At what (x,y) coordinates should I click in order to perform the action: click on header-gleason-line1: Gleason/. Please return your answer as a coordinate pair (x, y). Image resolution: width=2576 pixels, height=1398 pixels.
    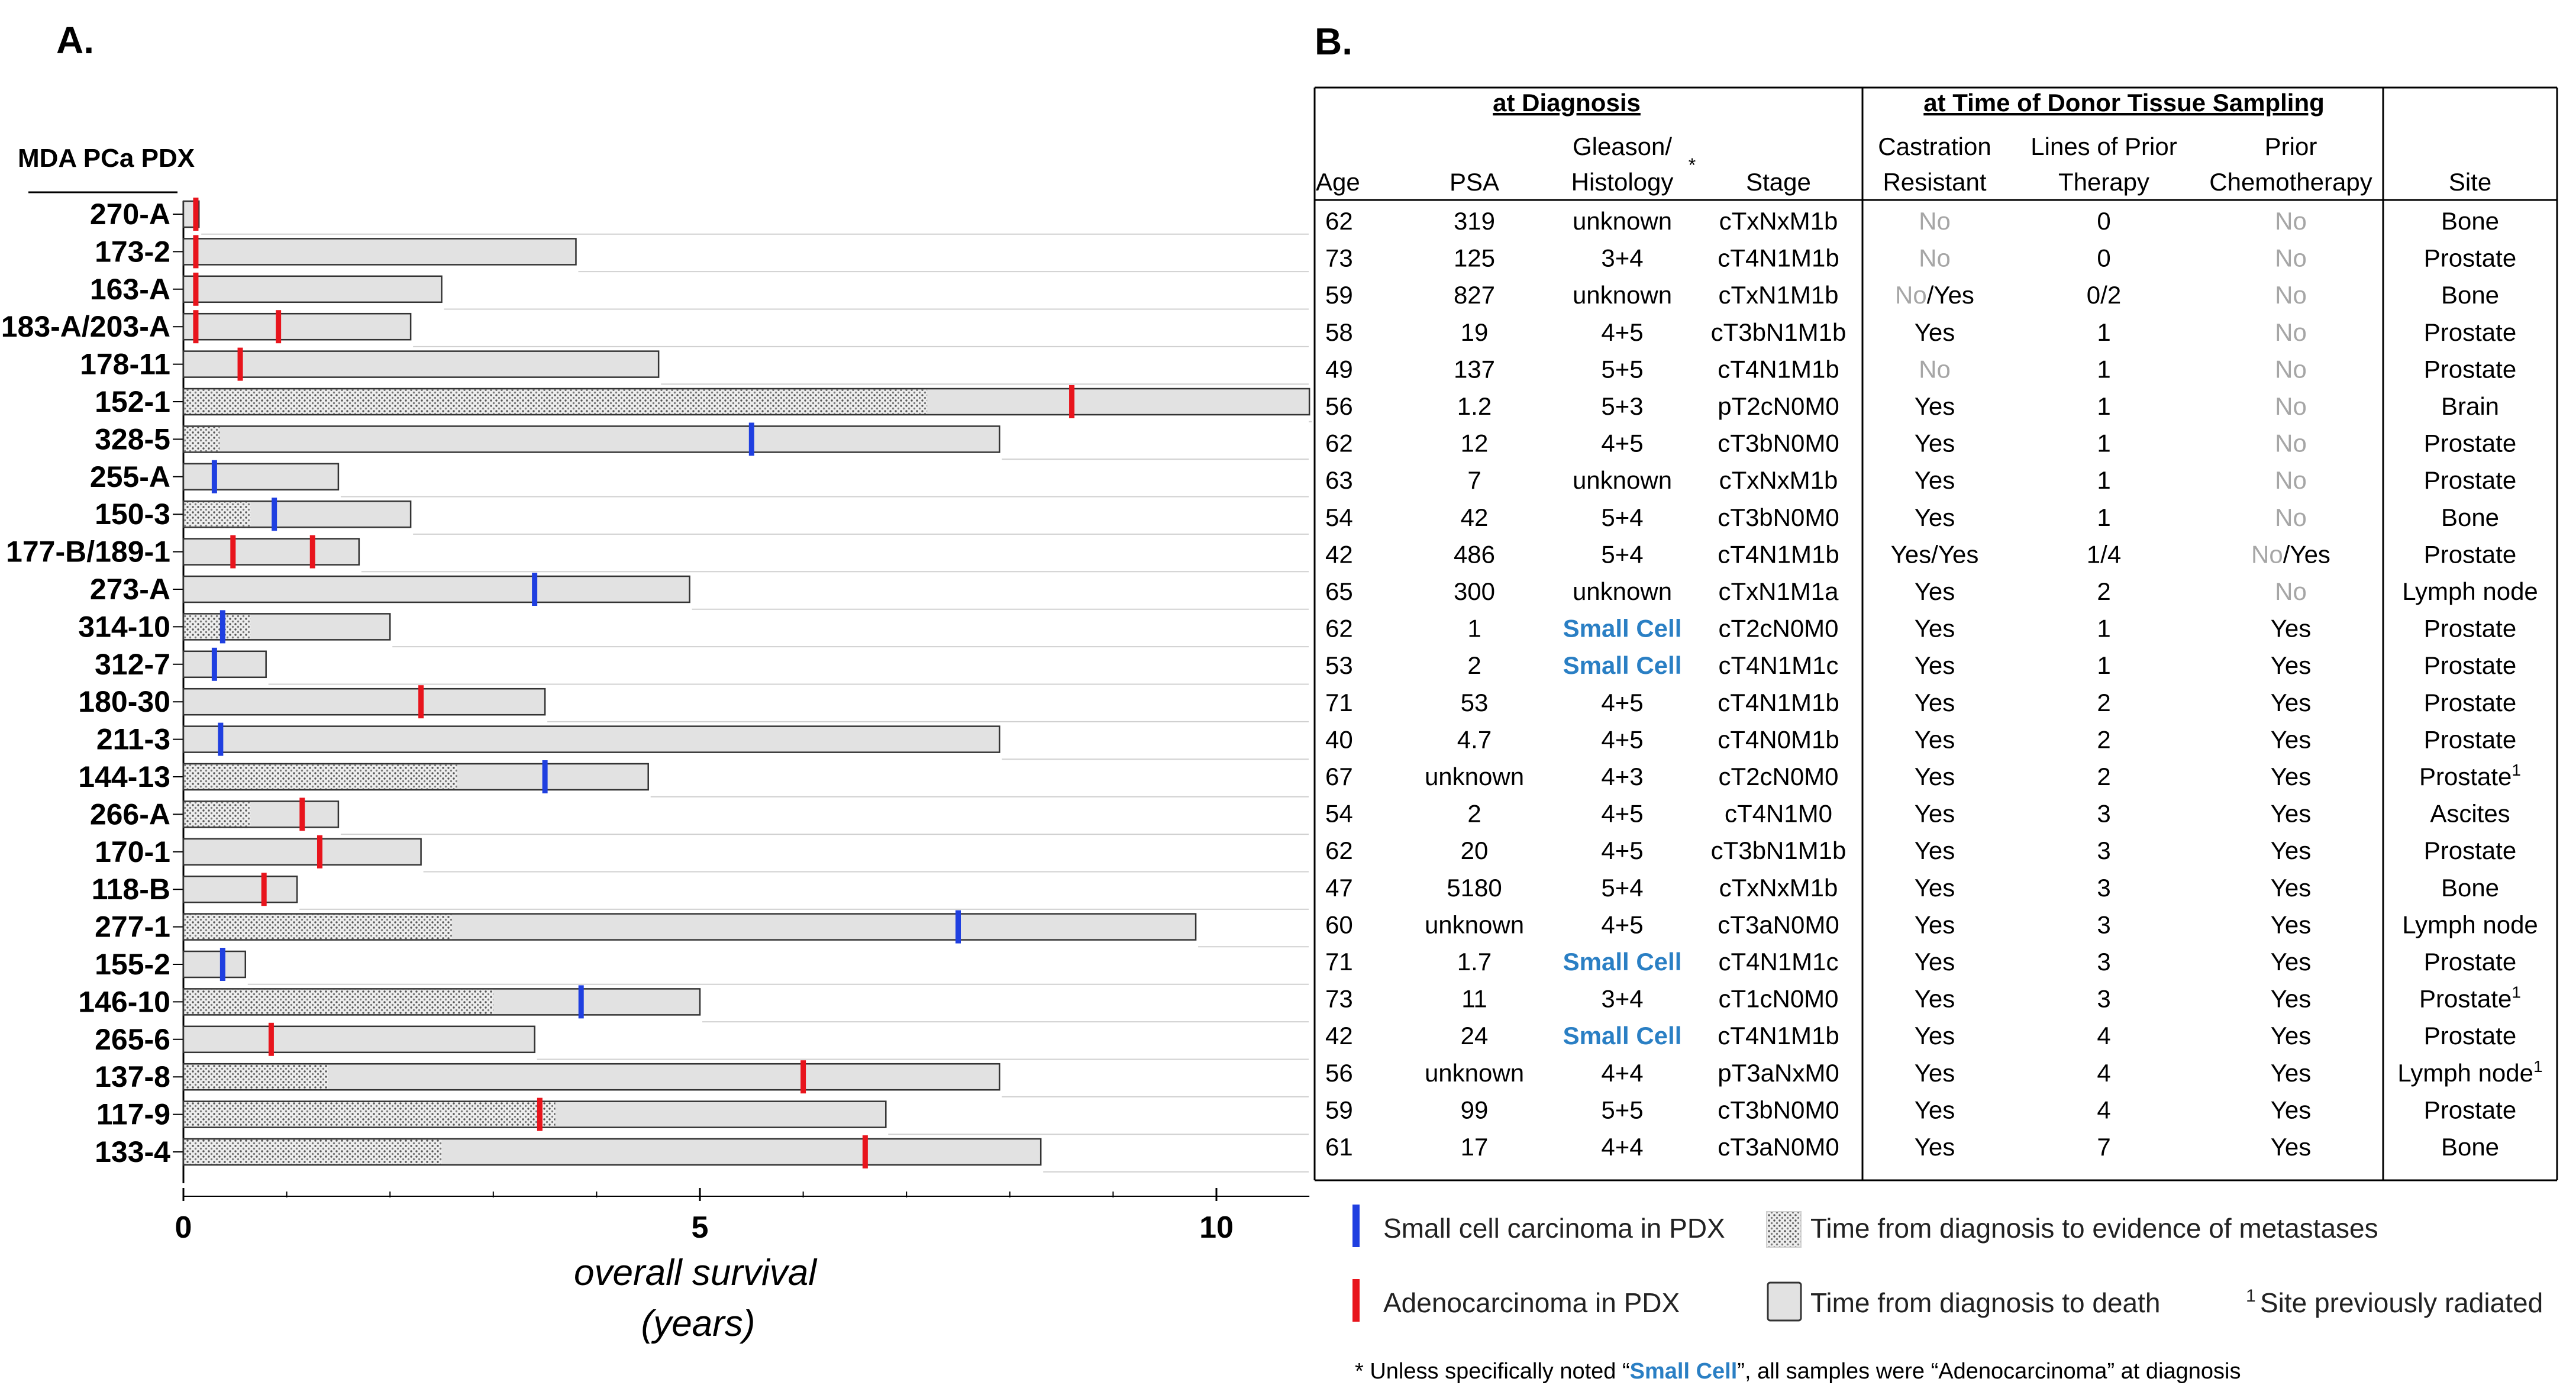
    Looking at the image, I should click on (1622, 146).